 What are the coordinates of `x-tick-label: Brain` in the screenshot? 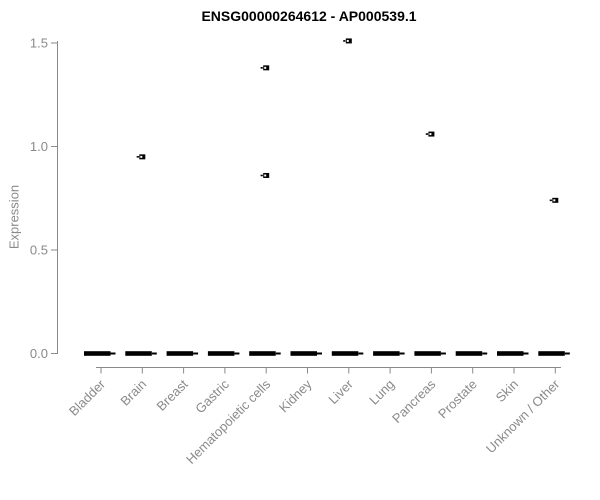 It's located at (133, 393).